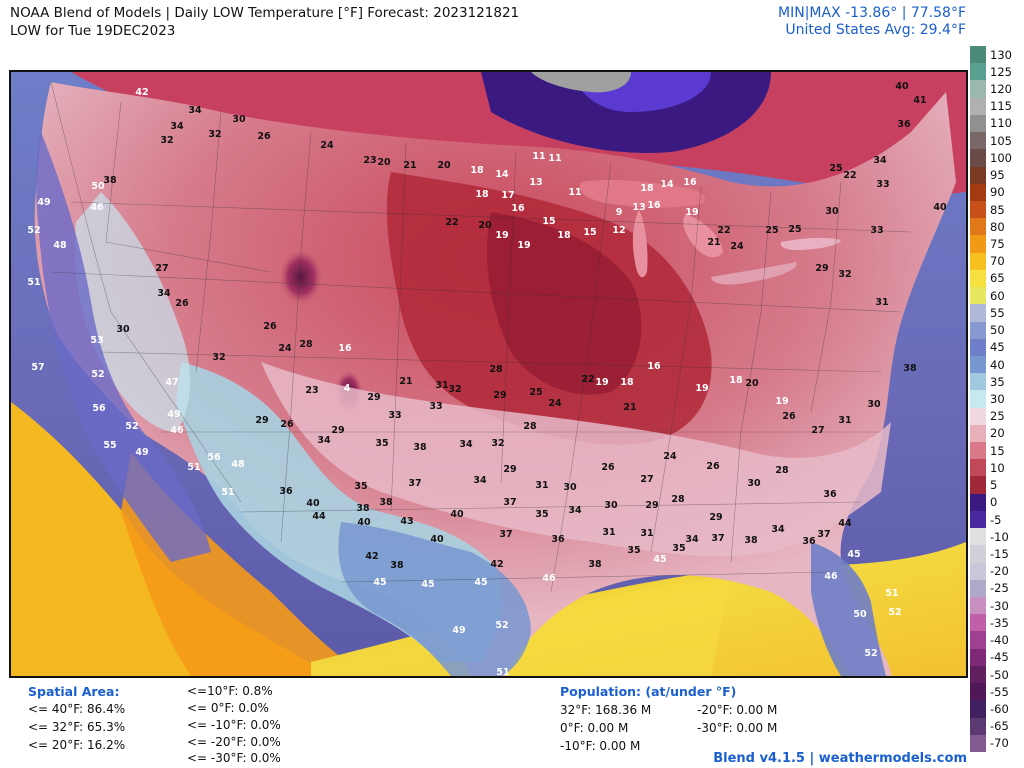 This screenshot has height=768, width=1024. What do you see at coordinates (171, 382) in the screenshot?
I see `map-value-label: 47` at bounding box center [171, 382].